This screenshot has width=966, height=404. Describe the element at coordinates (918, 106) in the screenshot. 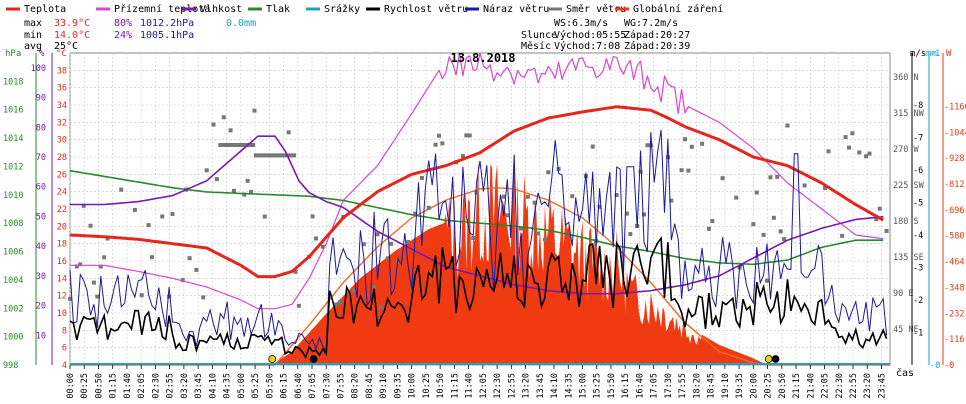

I see `y-tick-ms: -8` at that location.